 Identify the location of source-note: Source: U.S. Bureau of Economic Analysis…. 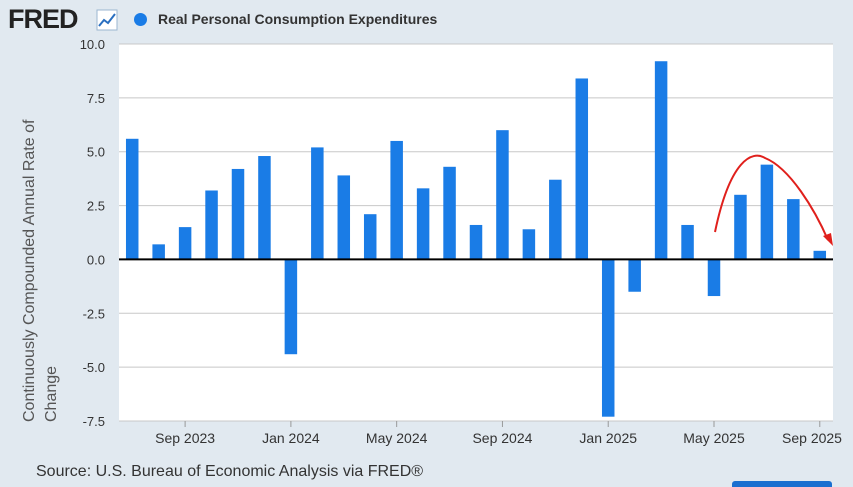
(230, 471).